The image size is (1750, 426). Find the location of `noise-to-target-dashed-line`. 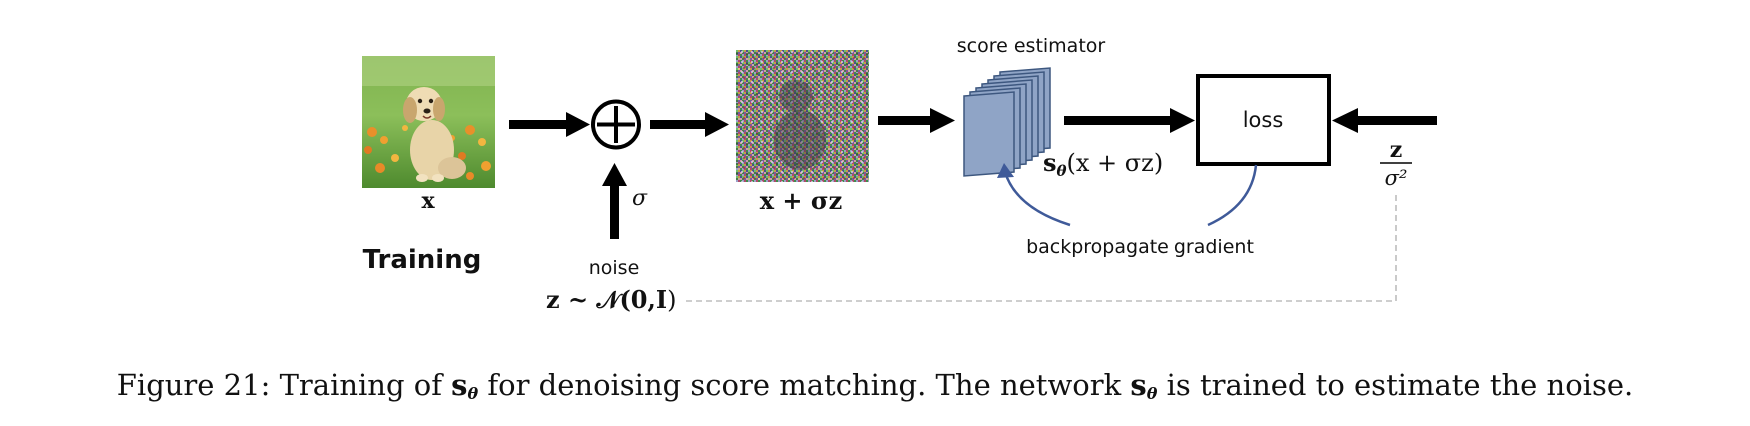

noise-to-target-dashed-line is located at coordinates (1041, 247).